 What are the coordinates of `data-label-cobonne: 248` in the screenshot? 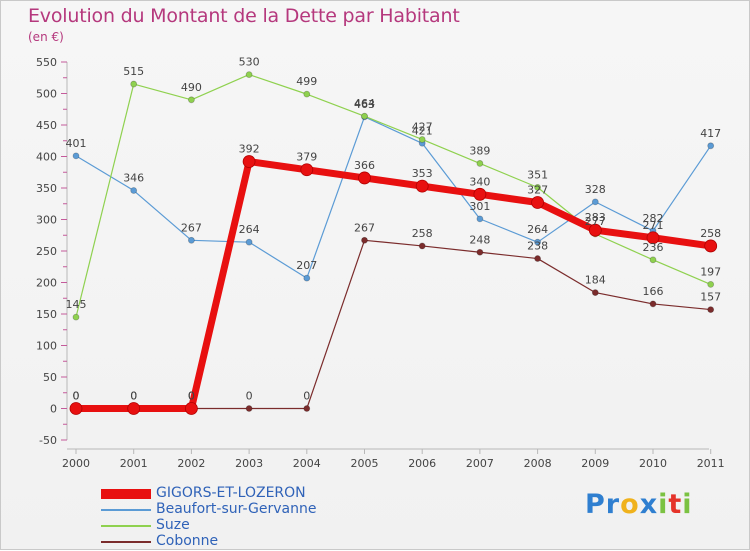 It's located at (479, 239).